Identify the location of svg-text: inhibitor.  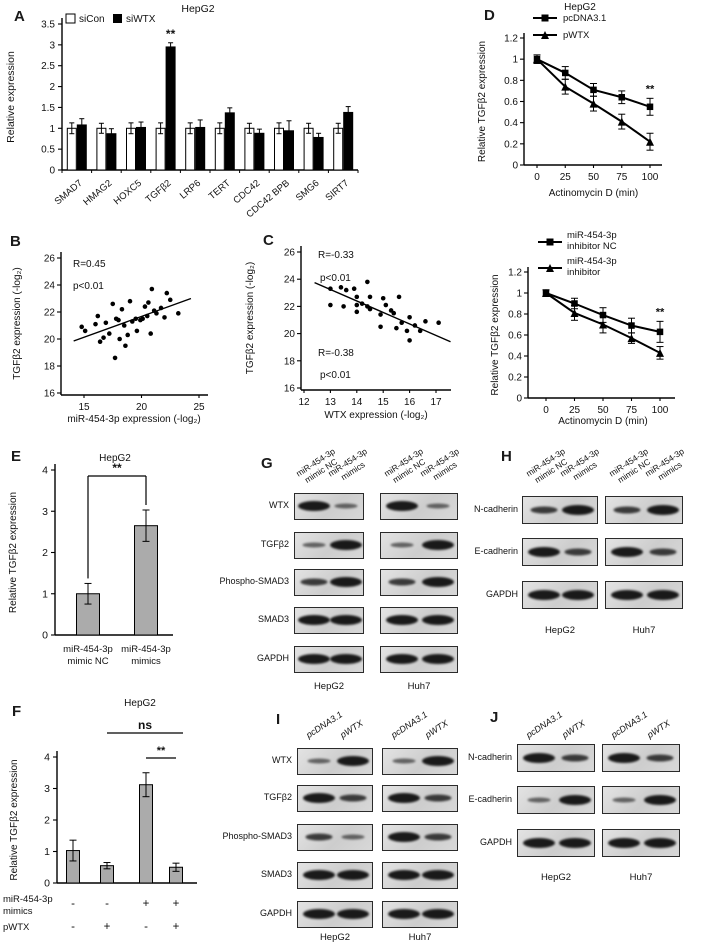
(583, 272).